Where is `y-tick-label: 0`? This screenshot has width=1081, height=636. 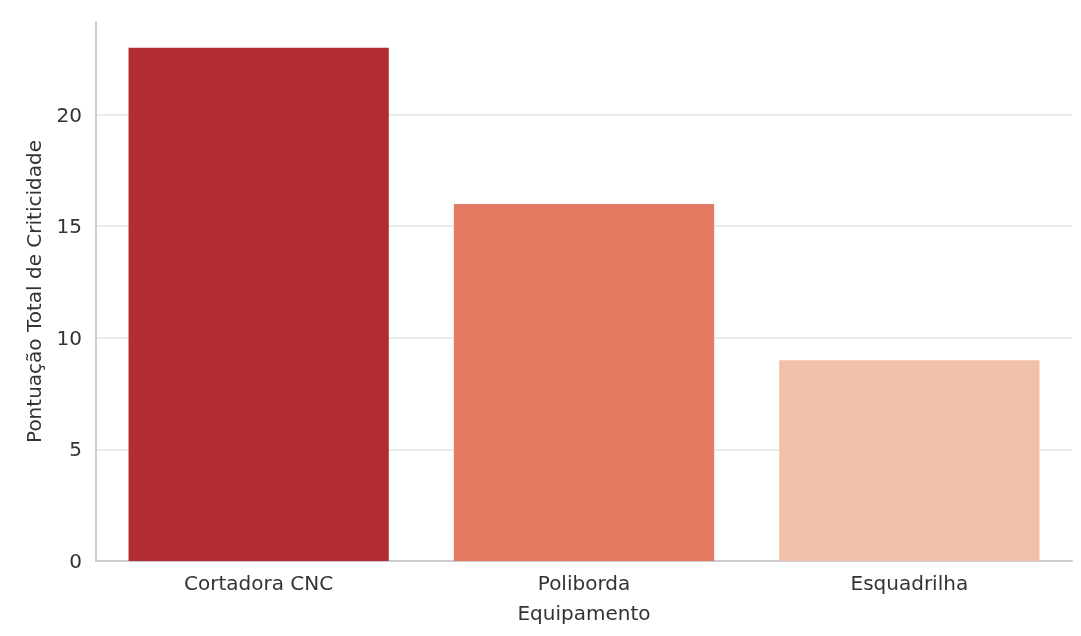 y-tick-label: 0 is located at coordinates (75, 561).